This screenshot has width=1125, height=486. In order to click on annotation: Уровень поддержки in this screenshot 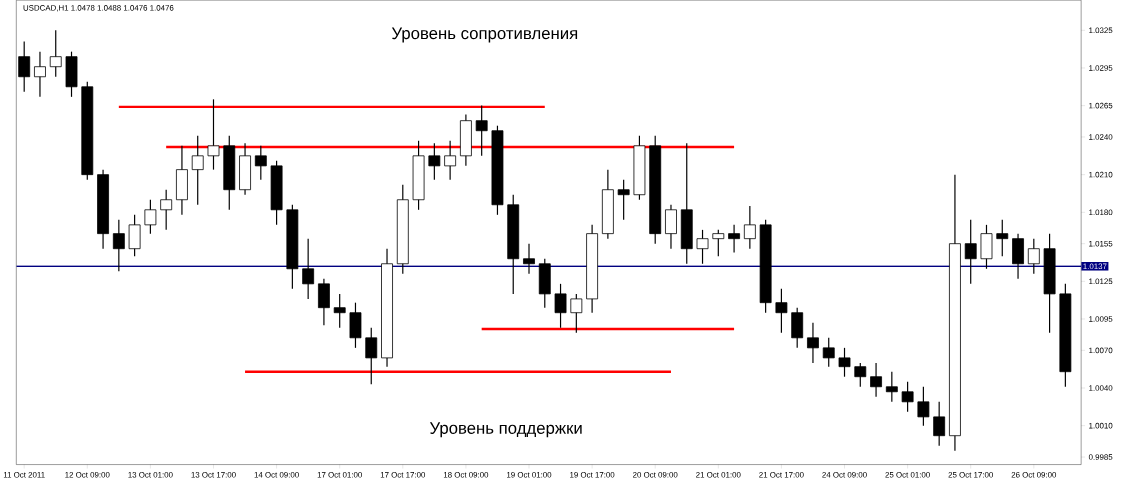, I will do `click(505, 430)`.